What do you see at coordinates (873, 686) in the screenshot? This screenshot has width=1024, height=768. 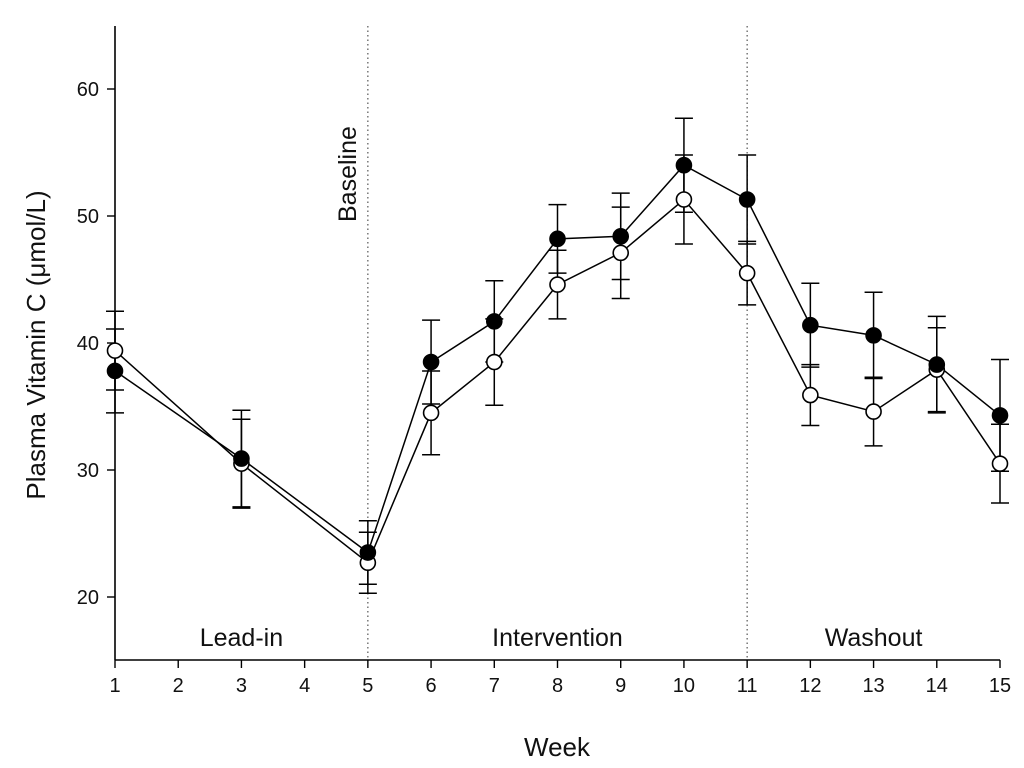 I see `x-tick-label: 13` at bounding box center [873, 686].